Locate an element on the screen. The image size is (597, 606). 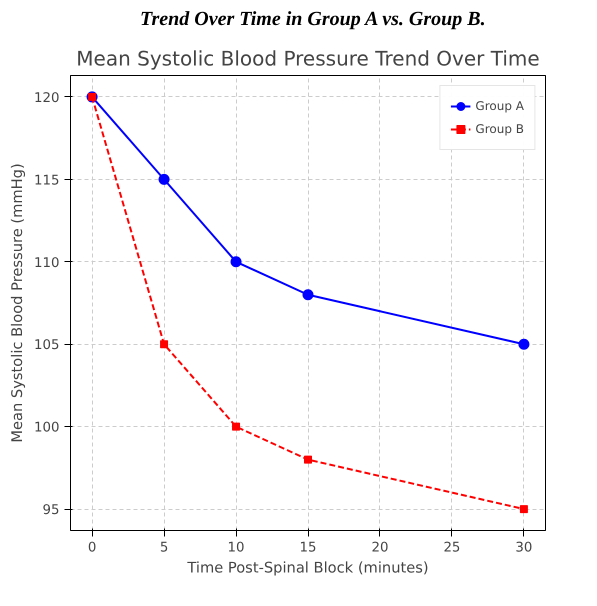
y-tick-label: 105 is located at coordinates (47, 345).